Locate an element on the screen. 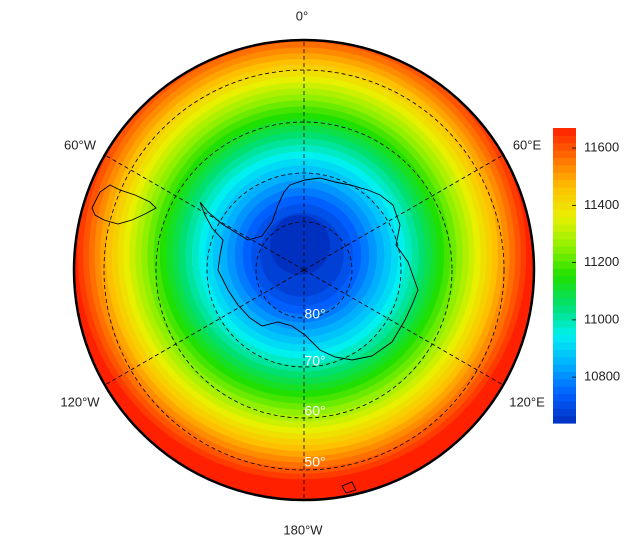 The width and height of the screenshot is (625, 552). colorbar: 10800 11000 11200 11400 11600 is located at coordinates (586, 276).